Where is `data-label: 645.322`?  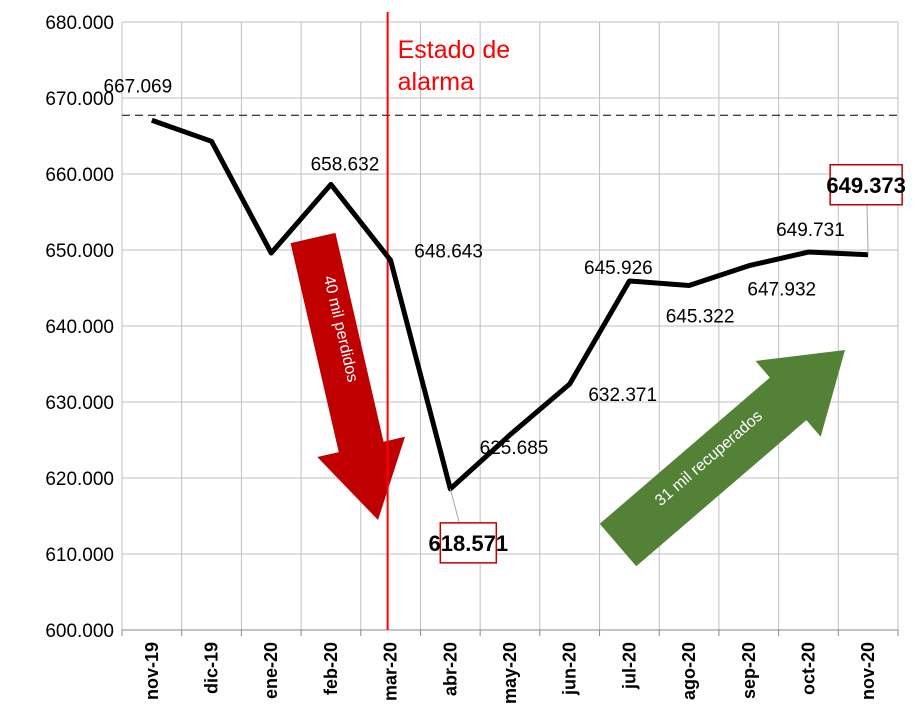 data-label: 645.322 is located at coordinates (700, 317).